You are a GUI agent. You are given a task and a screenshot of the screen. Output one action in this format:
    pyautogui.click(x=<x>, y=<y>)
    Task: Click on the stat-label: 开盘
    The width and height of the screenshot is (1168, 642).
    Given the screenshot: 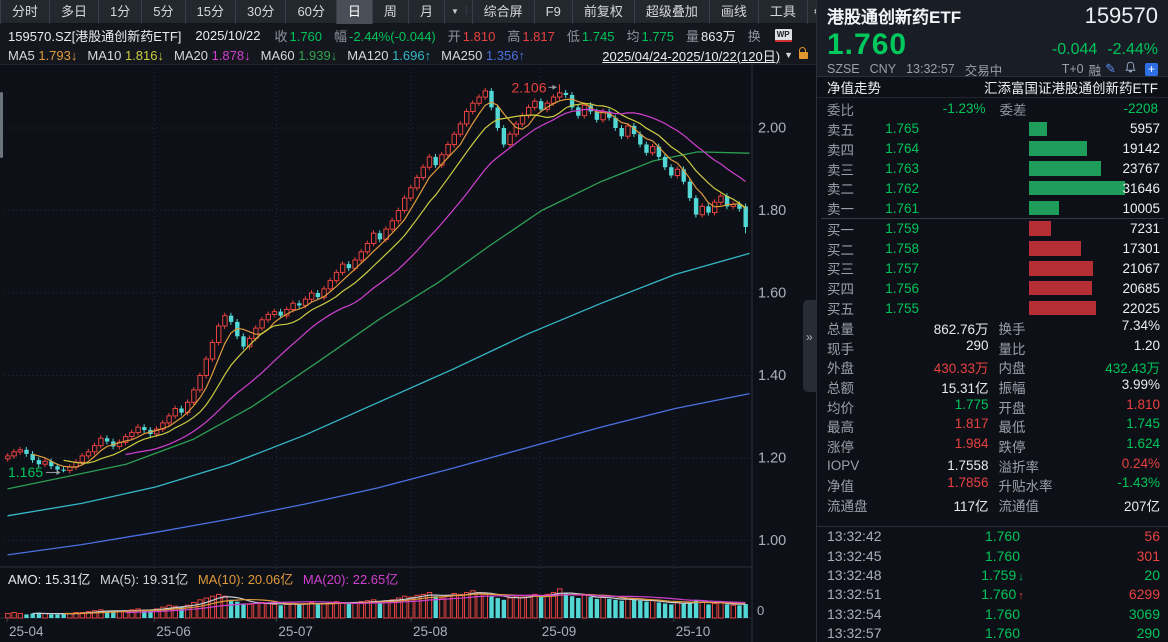 What is the action you would take?
    pyautogui.click(x=1012, y=408)
    